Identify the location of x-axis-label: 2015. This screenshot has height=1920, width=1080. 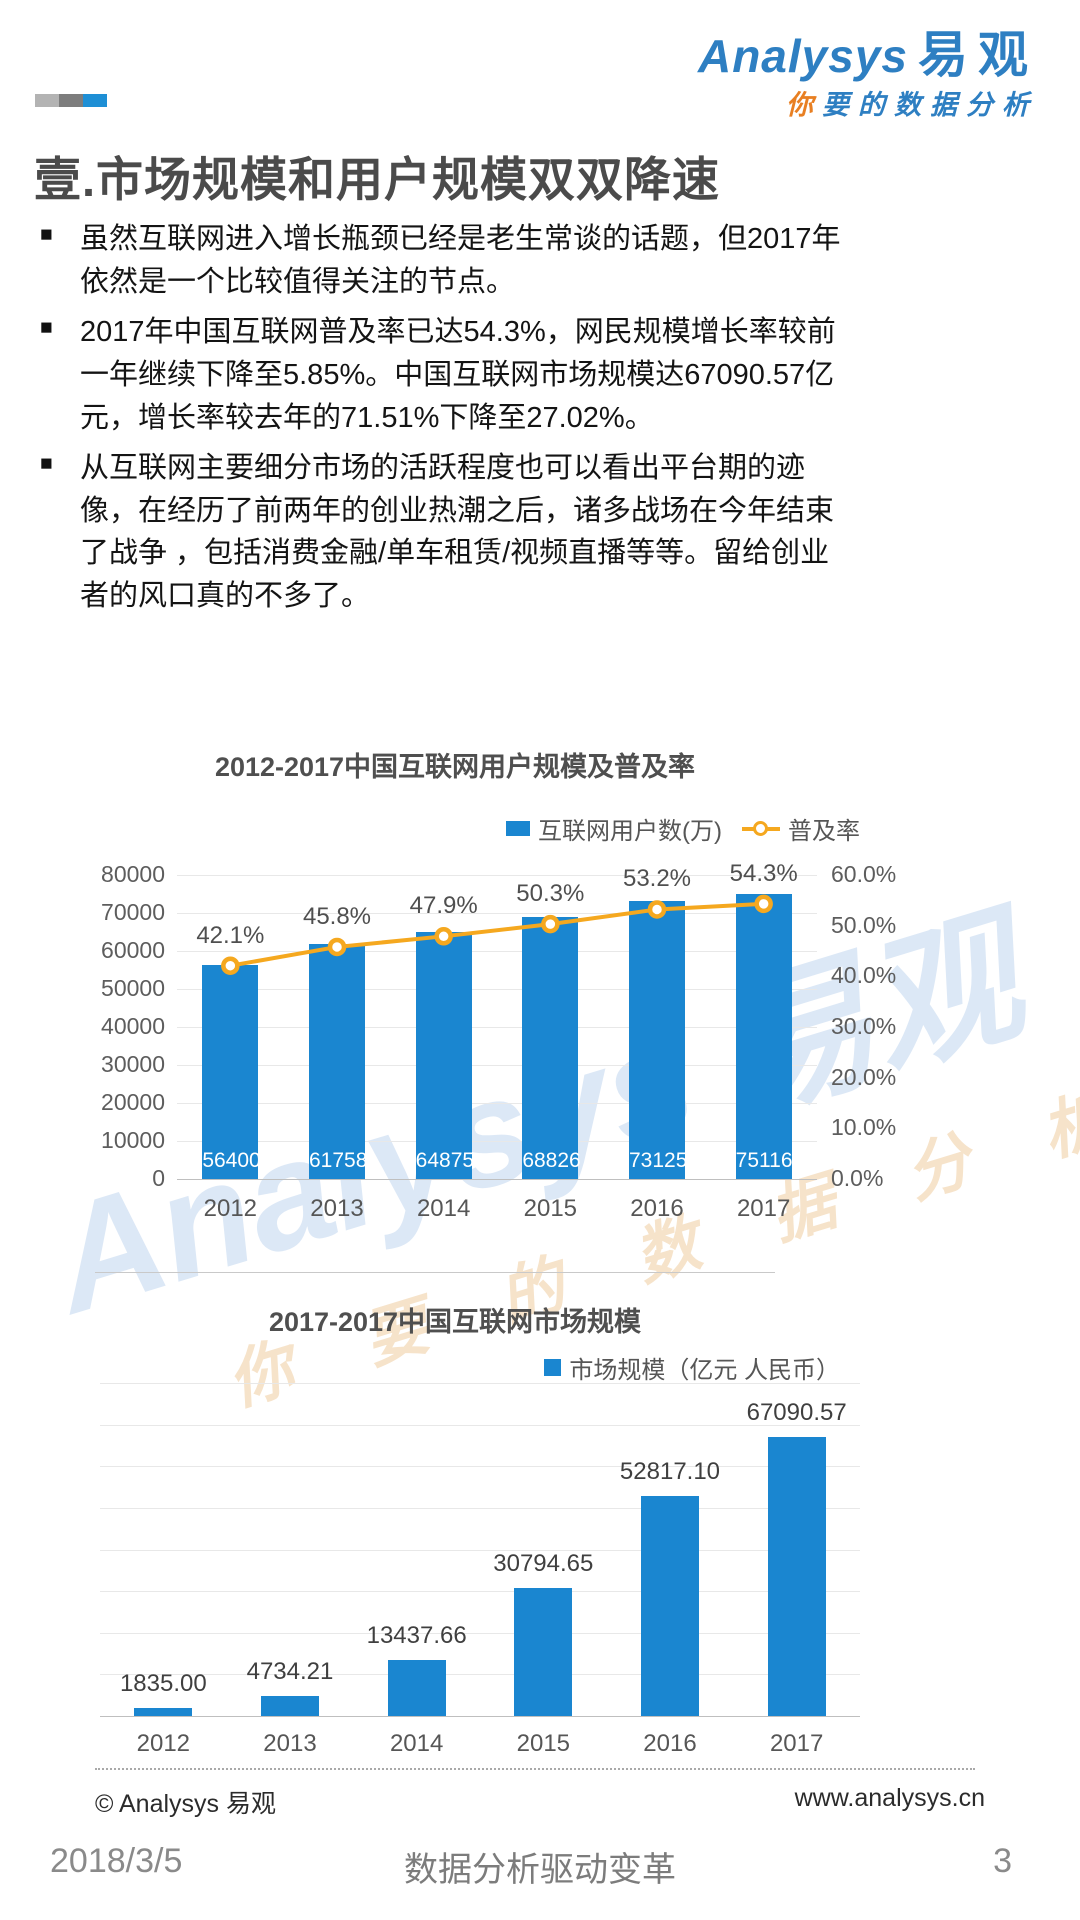
(550, 1208).